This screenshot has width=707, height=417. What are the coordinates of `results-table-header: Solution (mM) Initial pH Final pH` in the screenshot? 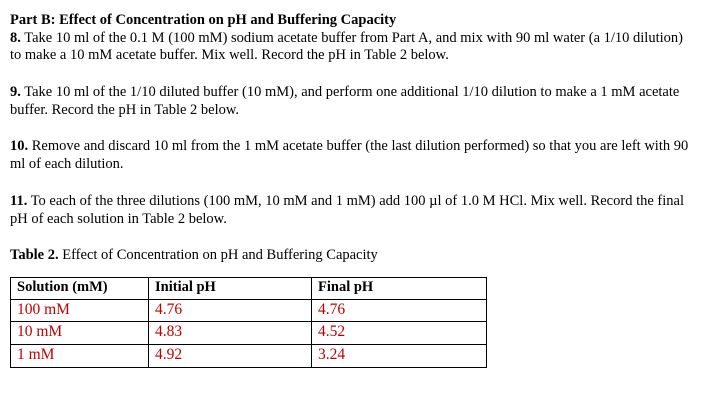 It's located at (248, 288).